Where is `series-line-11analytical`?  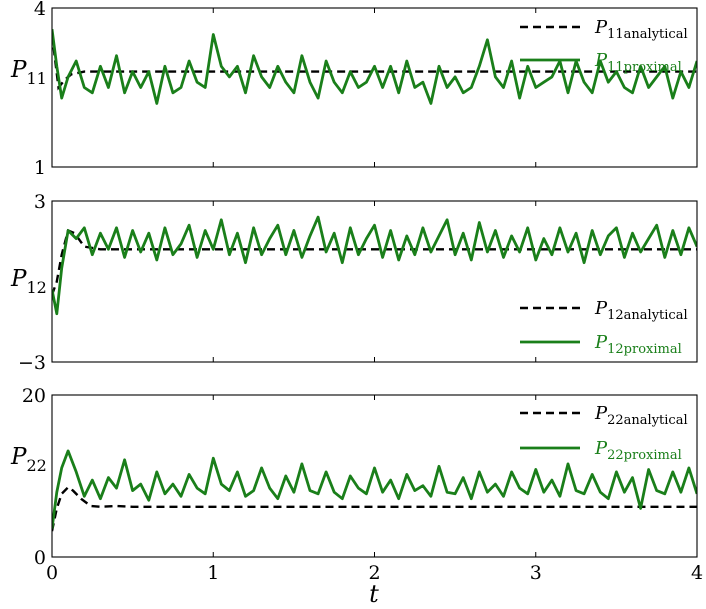 series-line-11analytical is located at coordinates (374, 62).